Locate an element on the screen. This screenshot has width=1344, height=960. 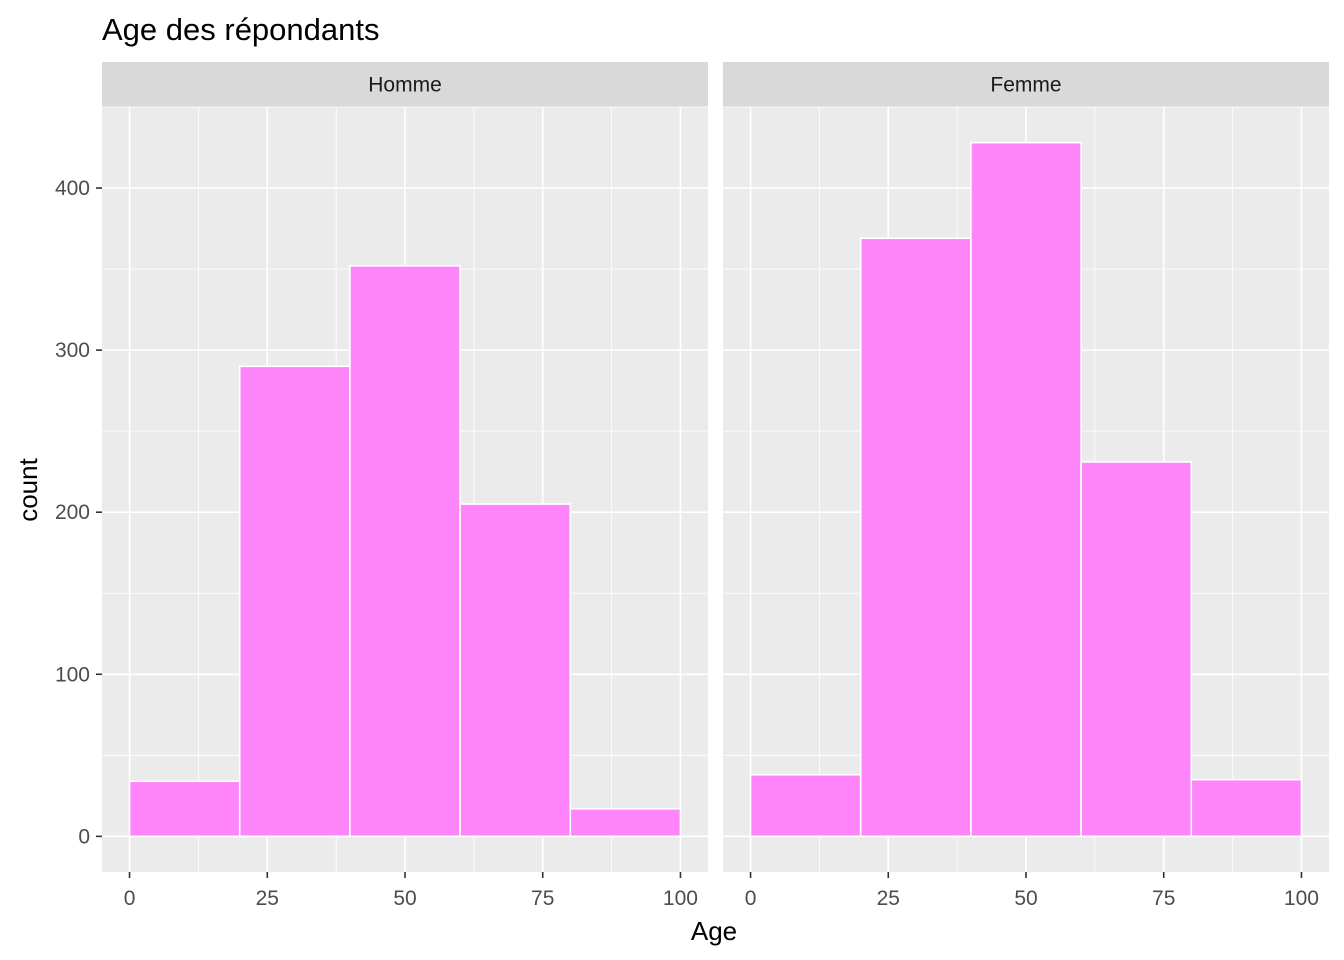
y-axis: 0 100 200 300 400 is located at coordinates (78, 512).